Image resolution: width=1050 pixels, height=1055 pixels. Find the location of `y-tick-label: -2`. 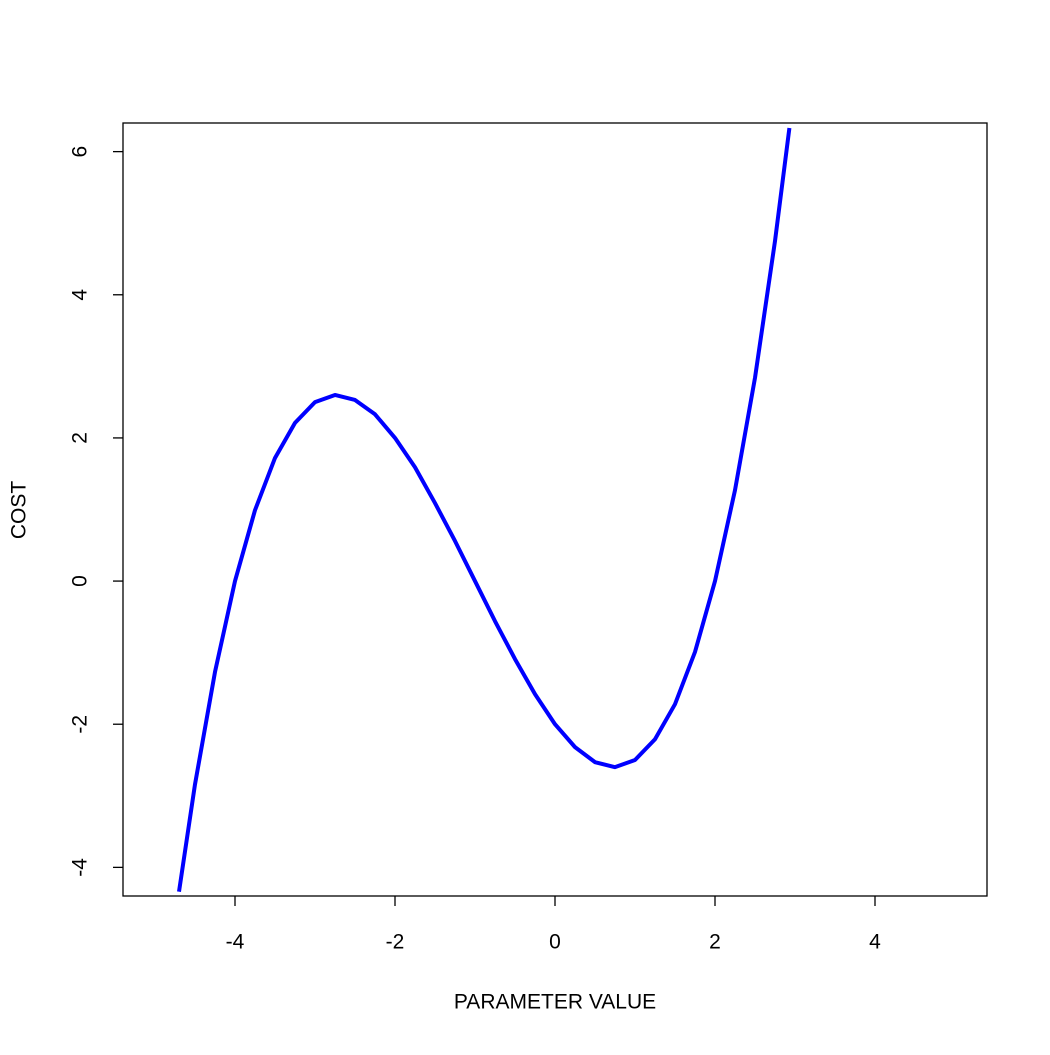

y-tick-label: -2 is located at coordinates (80, 724).